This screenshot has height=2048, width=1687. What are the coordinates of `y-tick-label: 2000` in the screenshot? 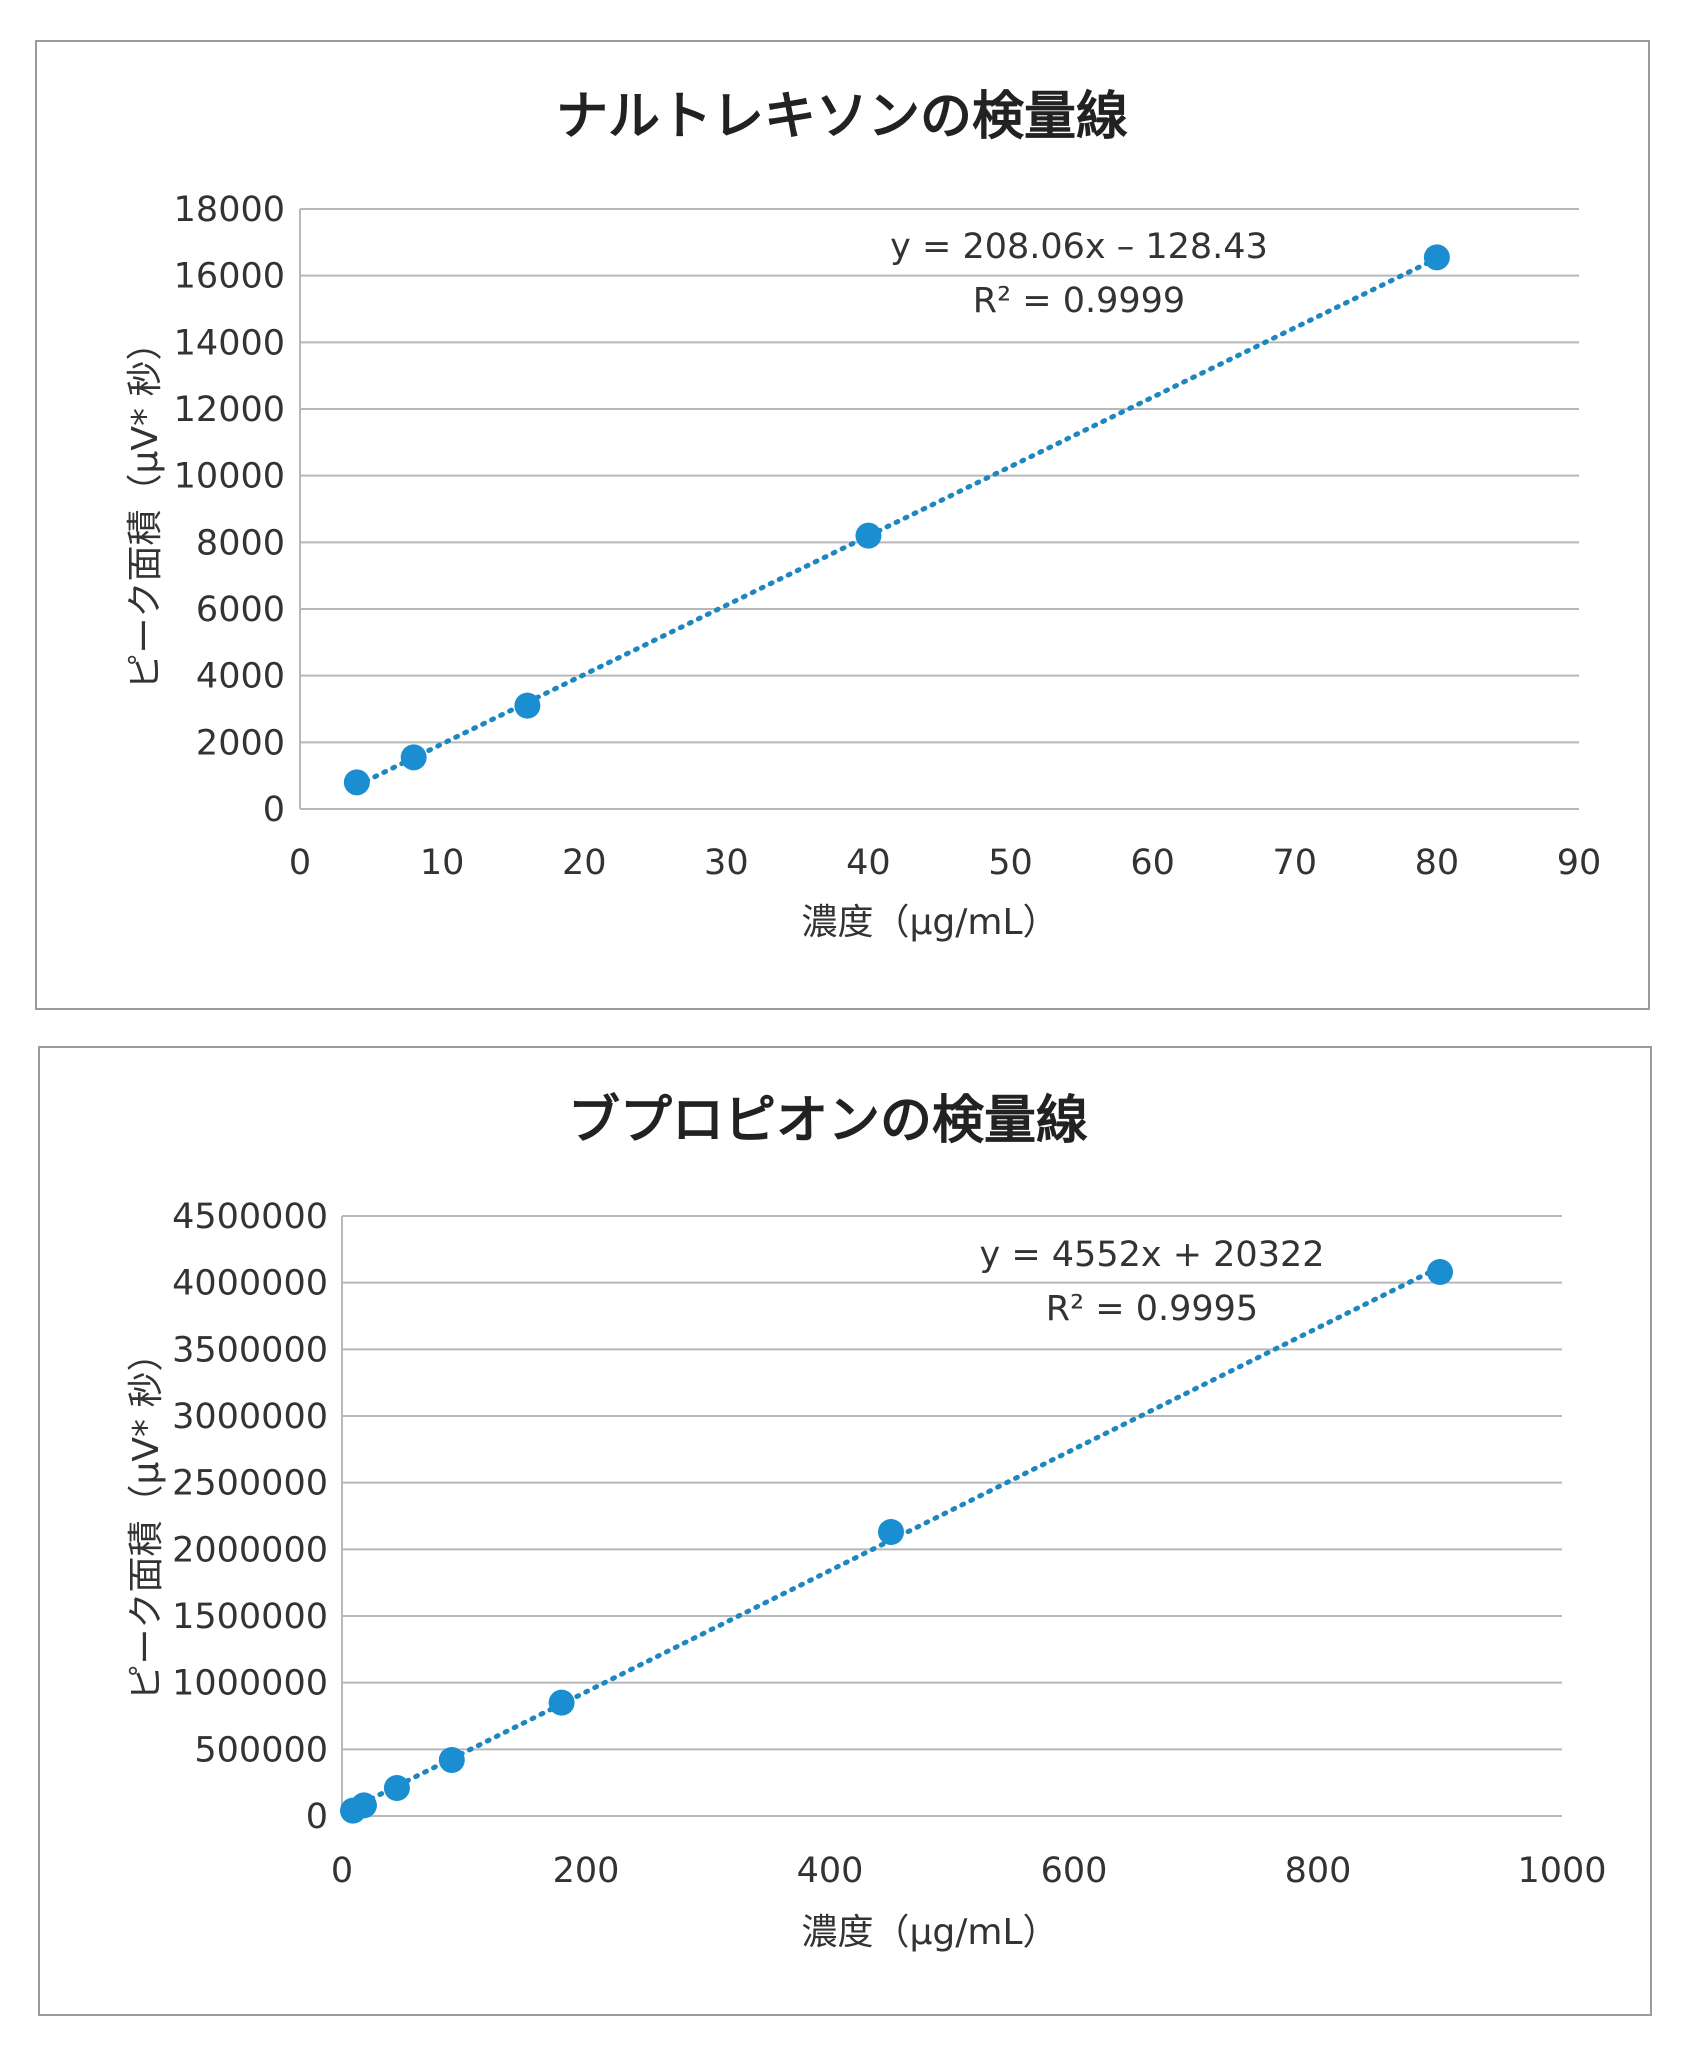 It's located at (240, 743).